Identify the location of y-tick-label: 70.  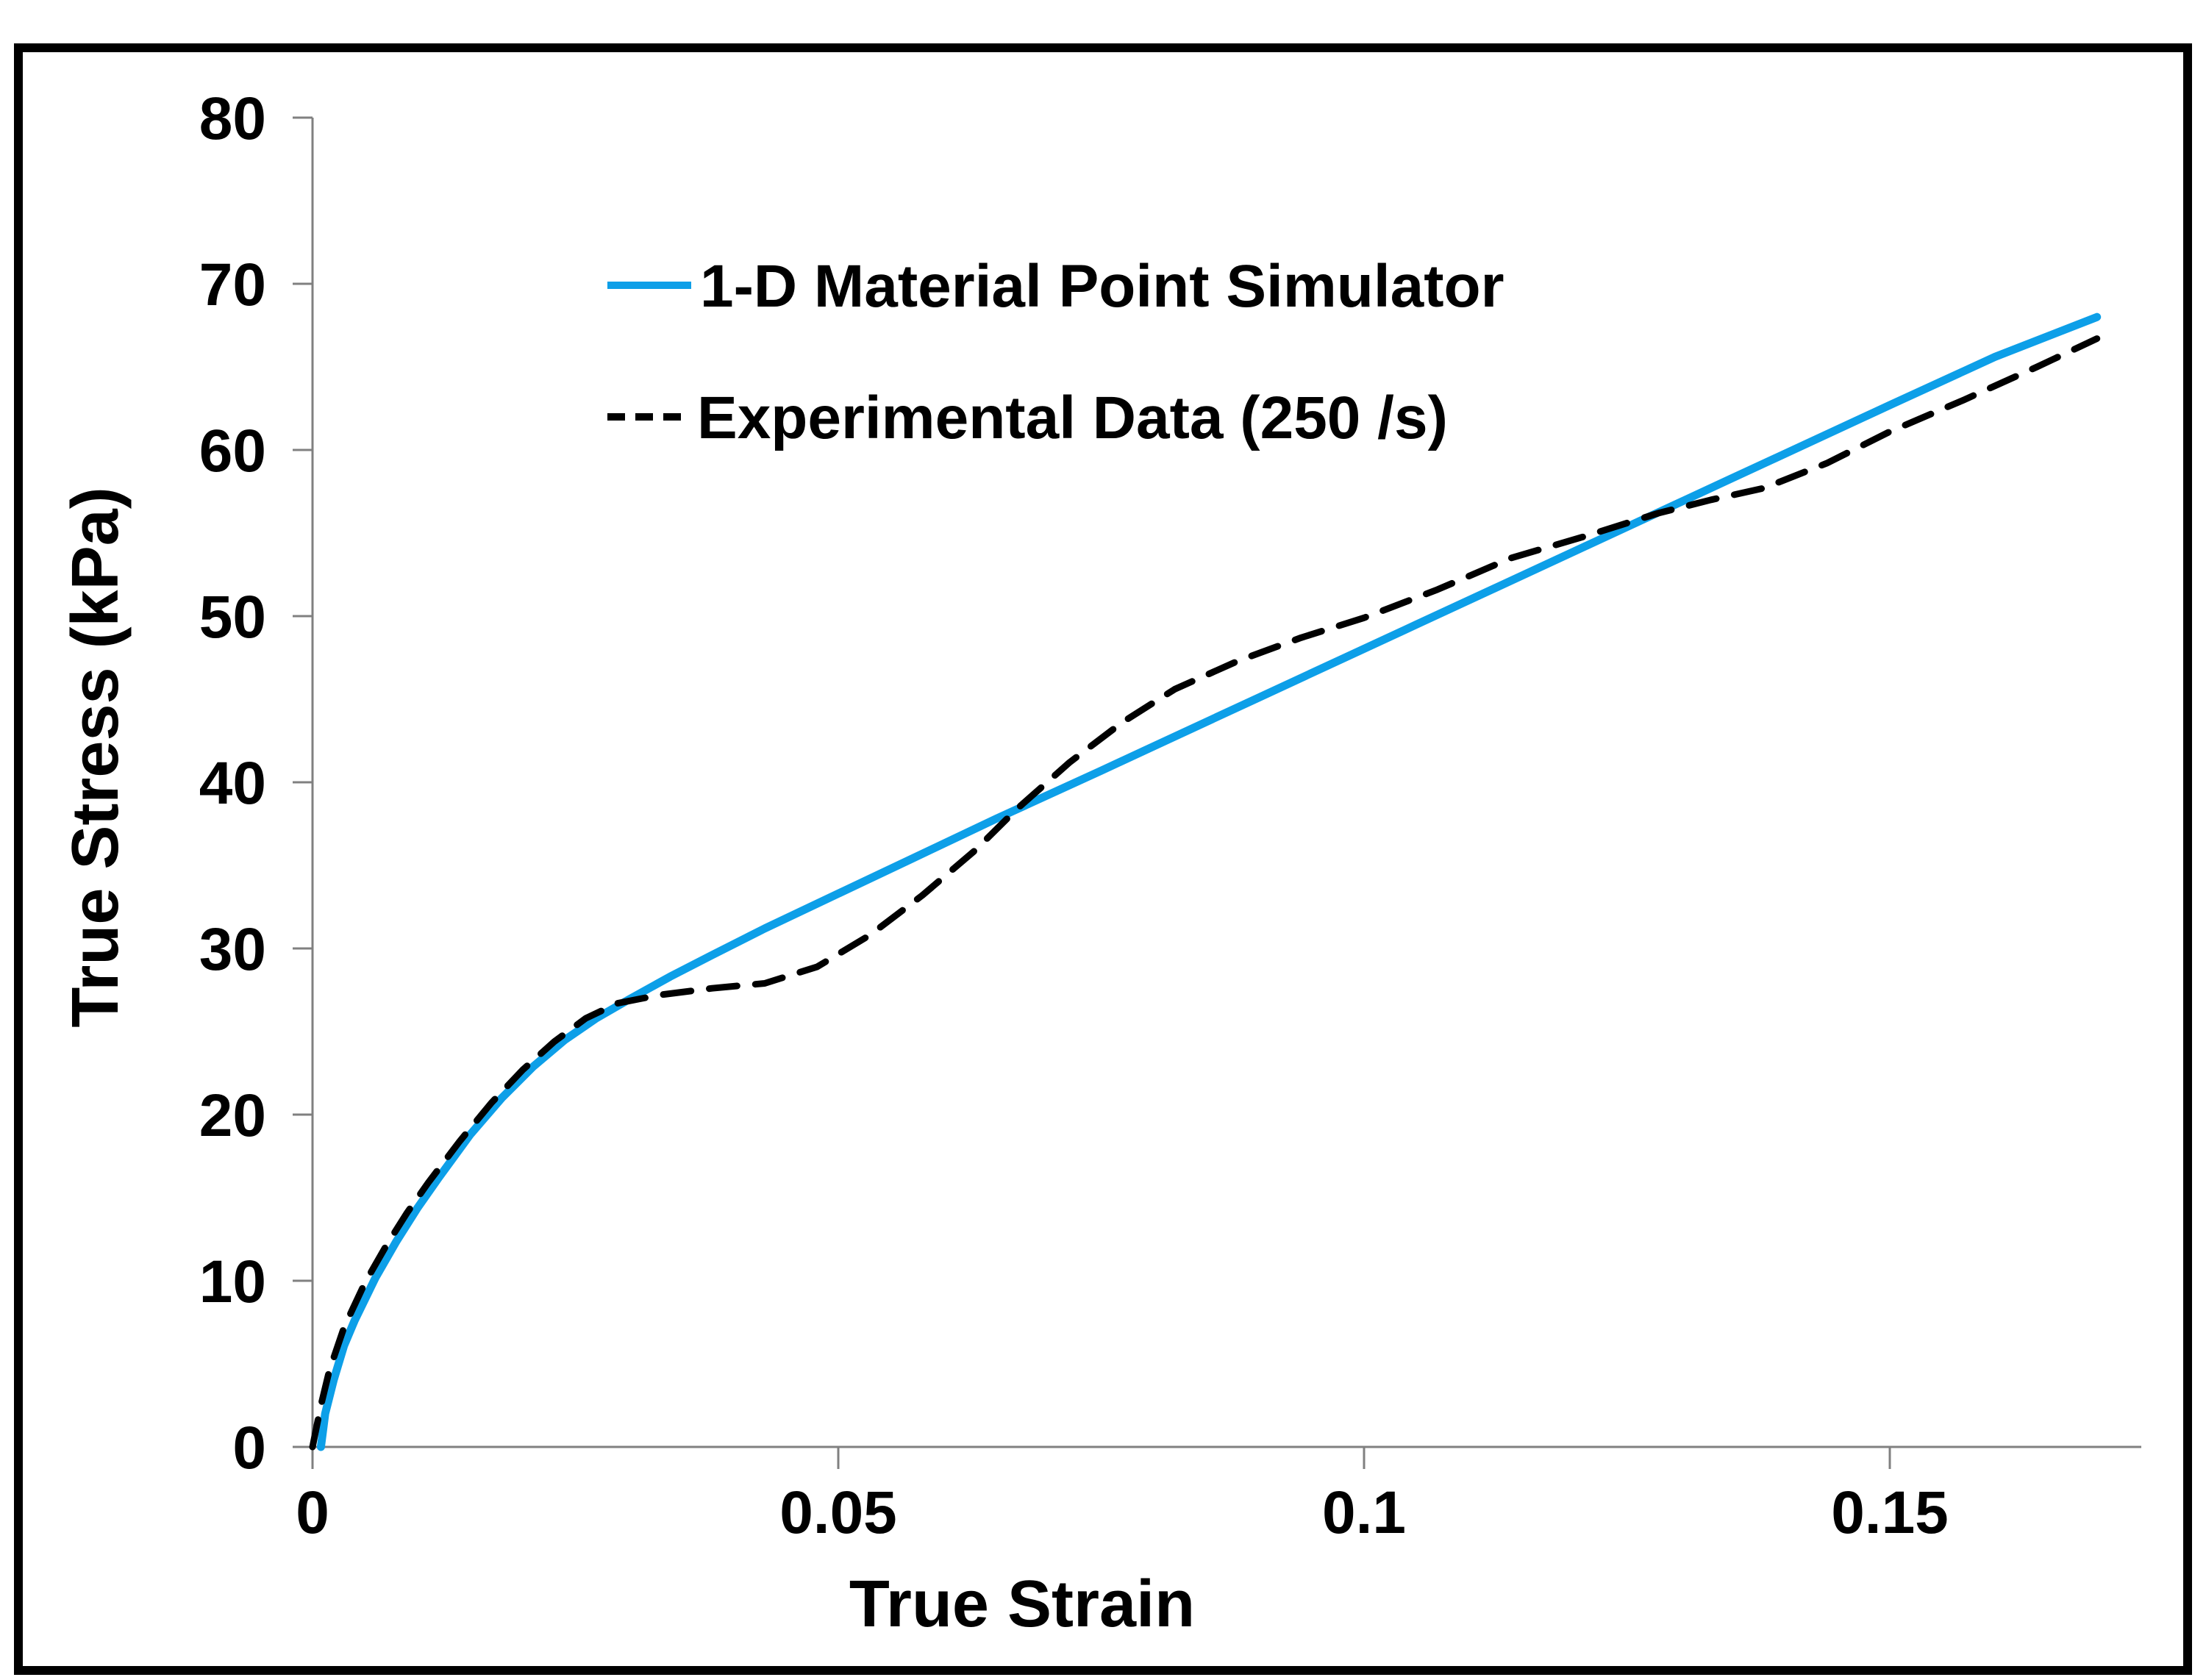
(232, 284).